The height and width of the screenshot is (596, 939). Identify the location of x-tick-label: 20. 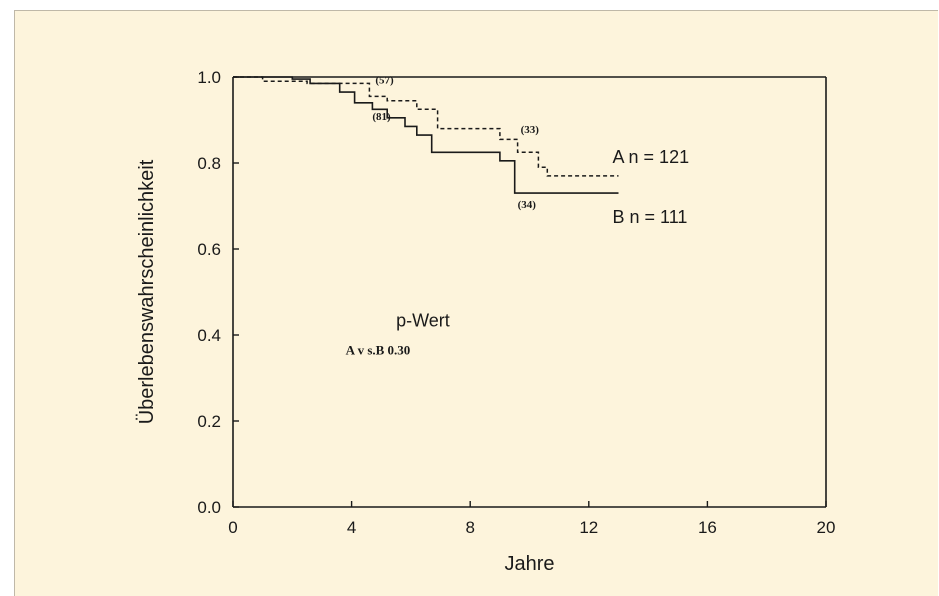
(826, 527).